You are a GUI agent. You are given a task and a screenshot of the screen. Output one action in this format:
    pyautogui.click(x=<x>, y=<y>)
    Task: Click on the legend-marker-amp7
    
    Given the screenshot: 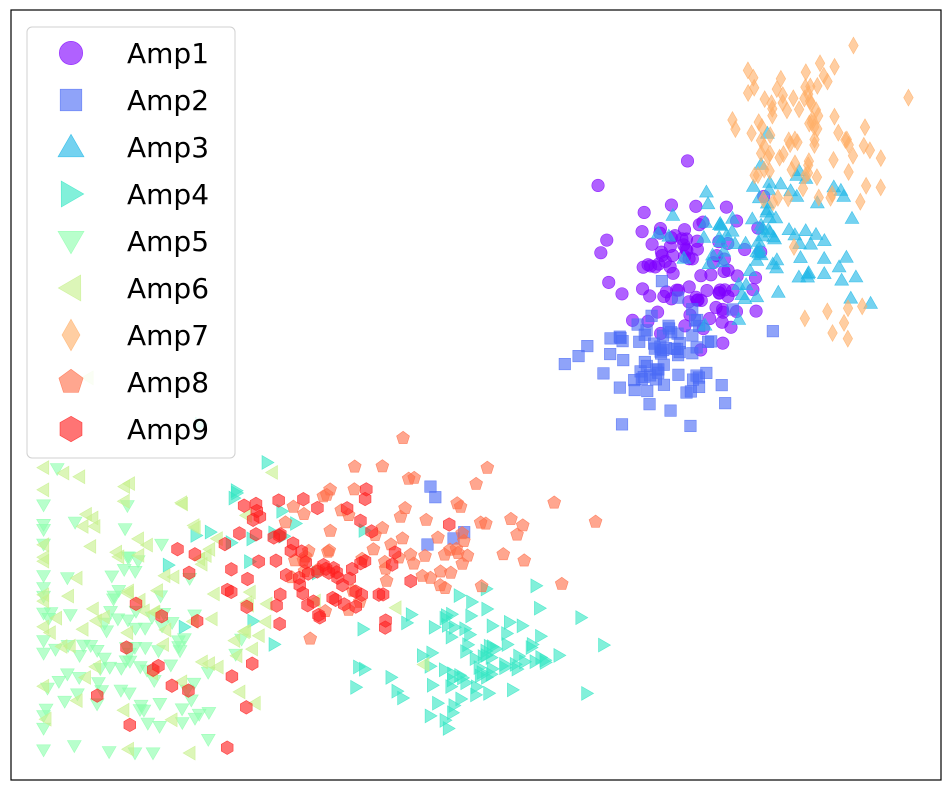 What is the action you would take?
    pyautogui.click(x=71, y=335)
    